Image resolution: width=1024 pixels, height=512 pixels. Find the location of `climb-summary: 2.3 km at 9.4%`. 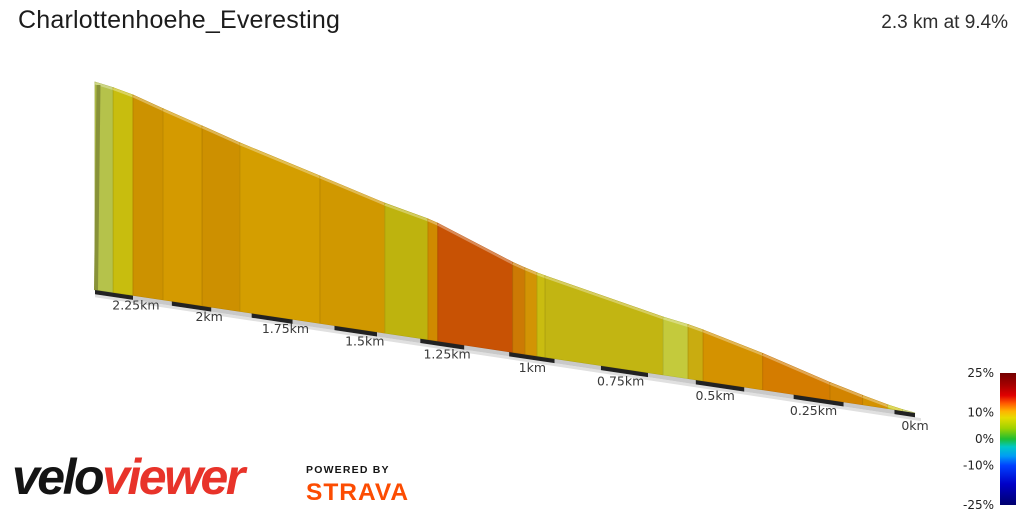

climb-summary: 2.3 km at 9.4% is located at coordinates (944, 22).